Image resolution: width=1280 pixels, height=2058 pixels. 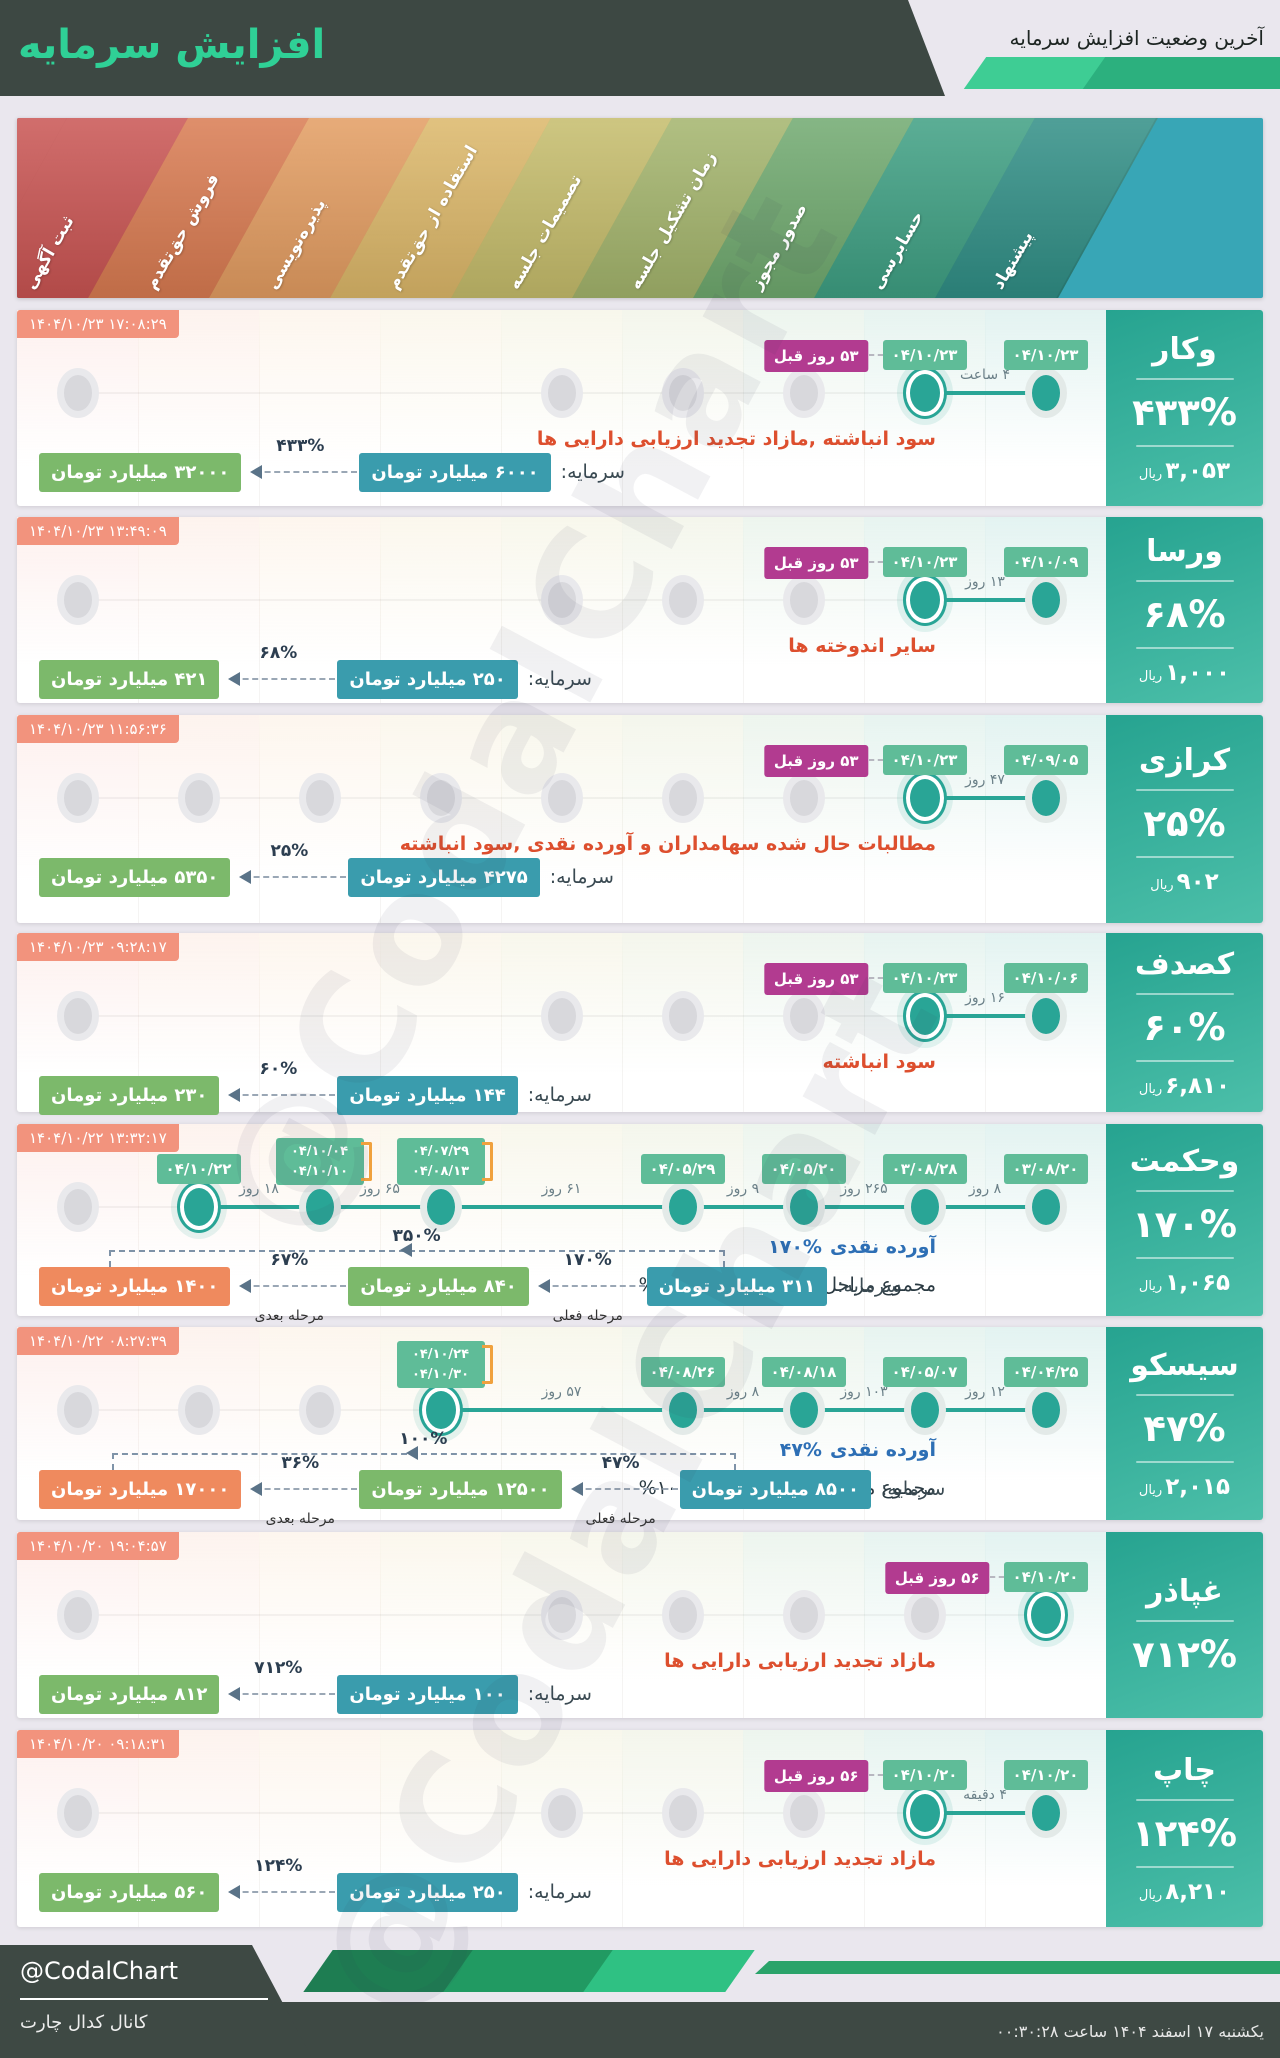 I want to click on capital-box: ۱۴۰۰ میلیارد تومان, so click(x=135, y=1286).